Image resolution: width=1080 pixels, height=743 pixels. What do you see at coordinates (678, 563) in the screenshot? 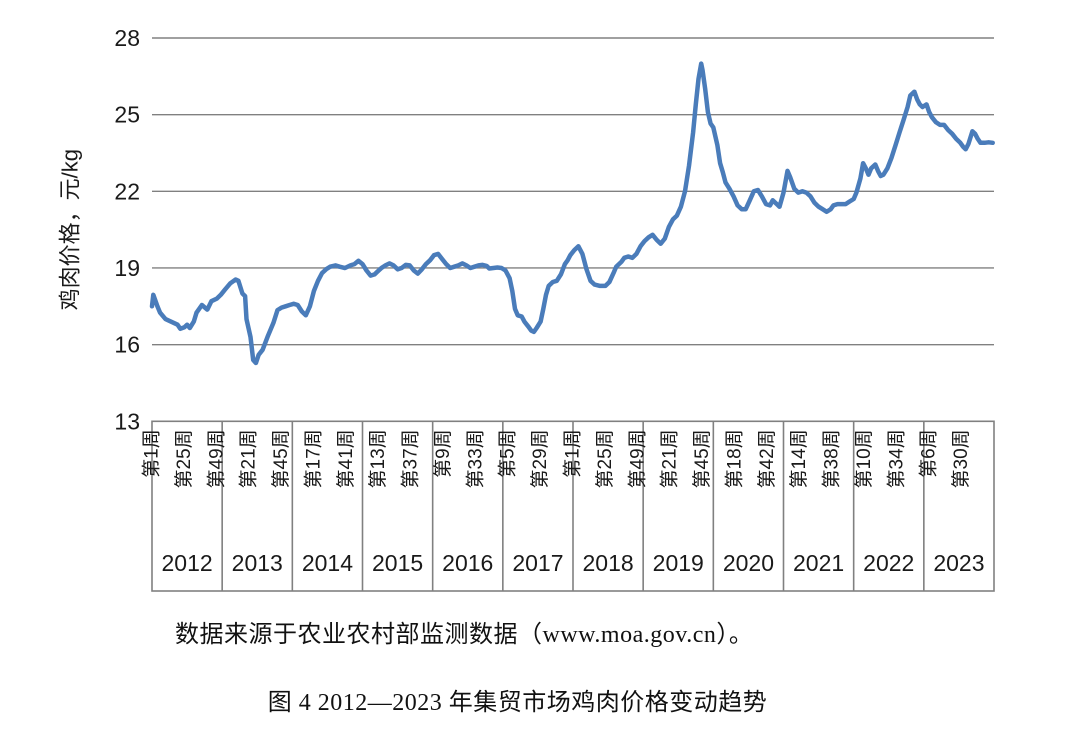
I see `year-label: 2019` at bounding box center [678, 563].